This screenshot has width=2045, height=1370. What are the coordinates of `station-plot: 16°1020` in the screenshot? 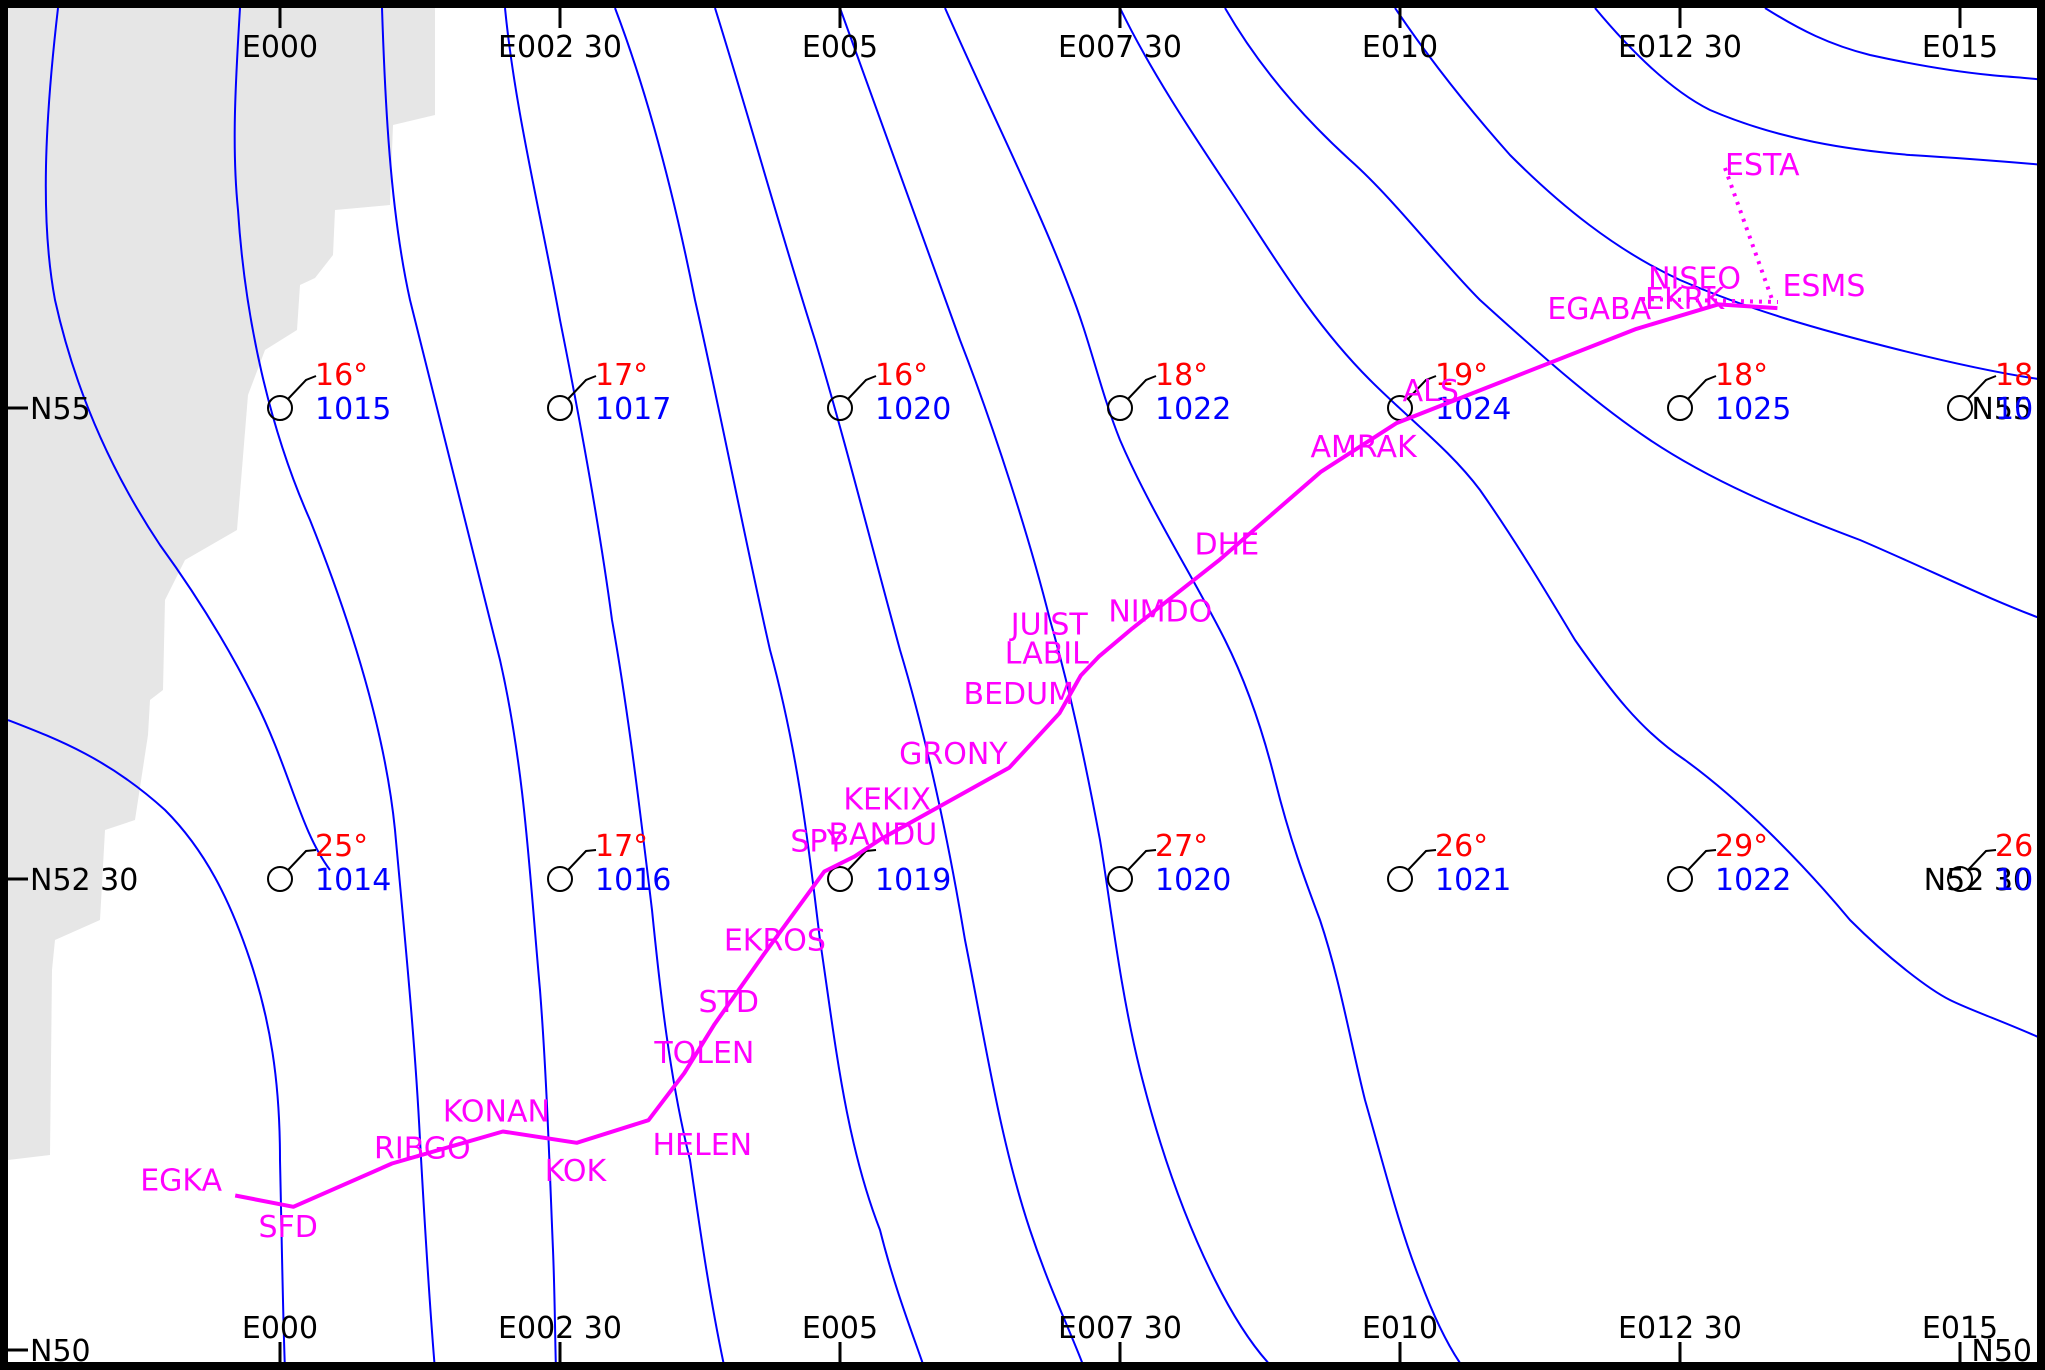 It's located at (889, 392).